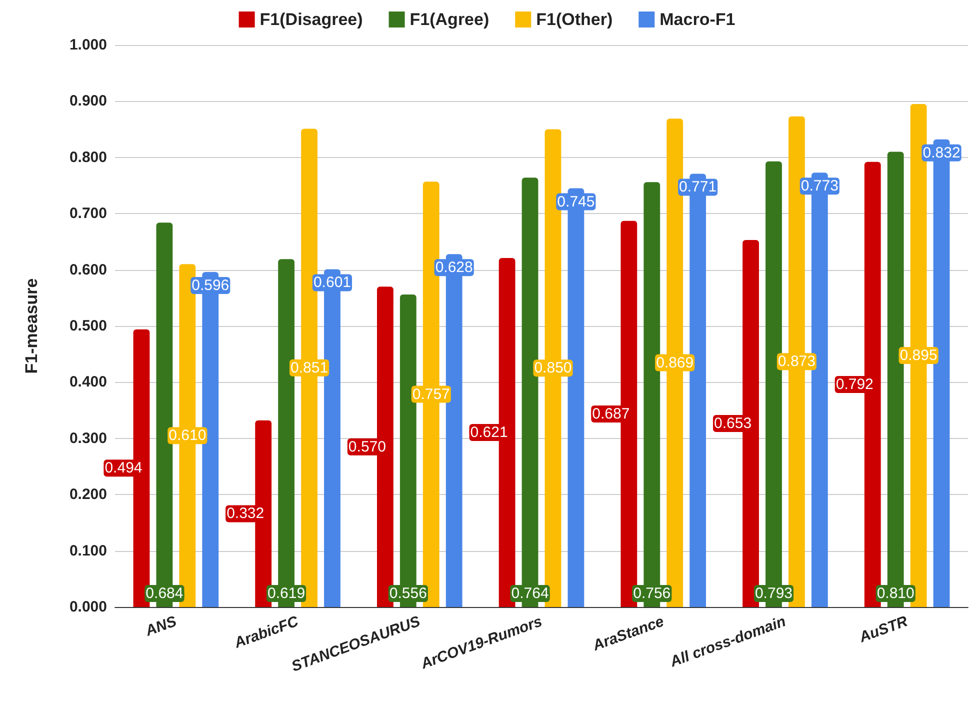 This screenshot has height=710, width=974. Describe the element at coordinates (454, 267) in the screenshot. I see `data-label: 0.628` at that location.